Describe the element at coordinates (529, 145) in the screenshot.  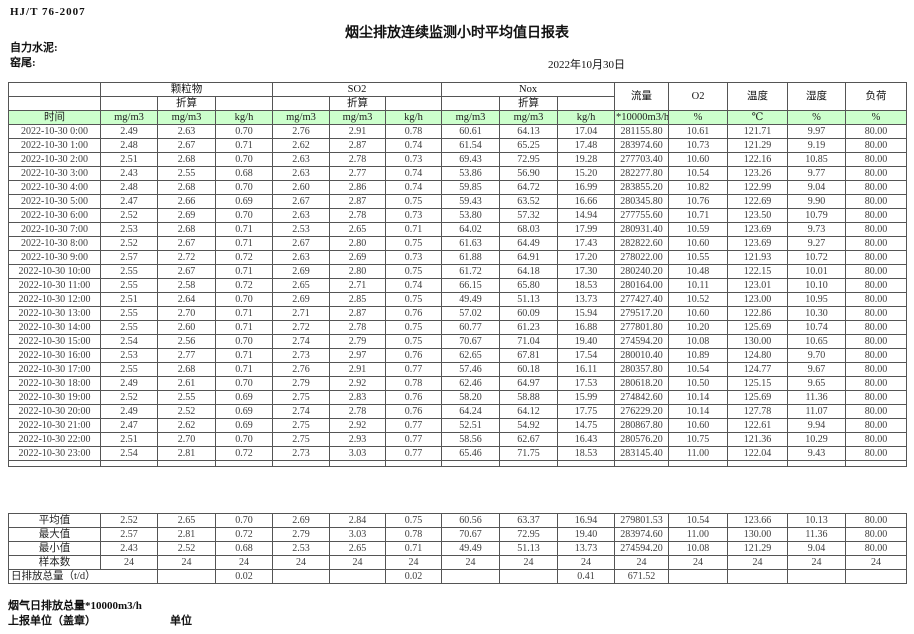
I see `value-cell: 65.25` at that location.